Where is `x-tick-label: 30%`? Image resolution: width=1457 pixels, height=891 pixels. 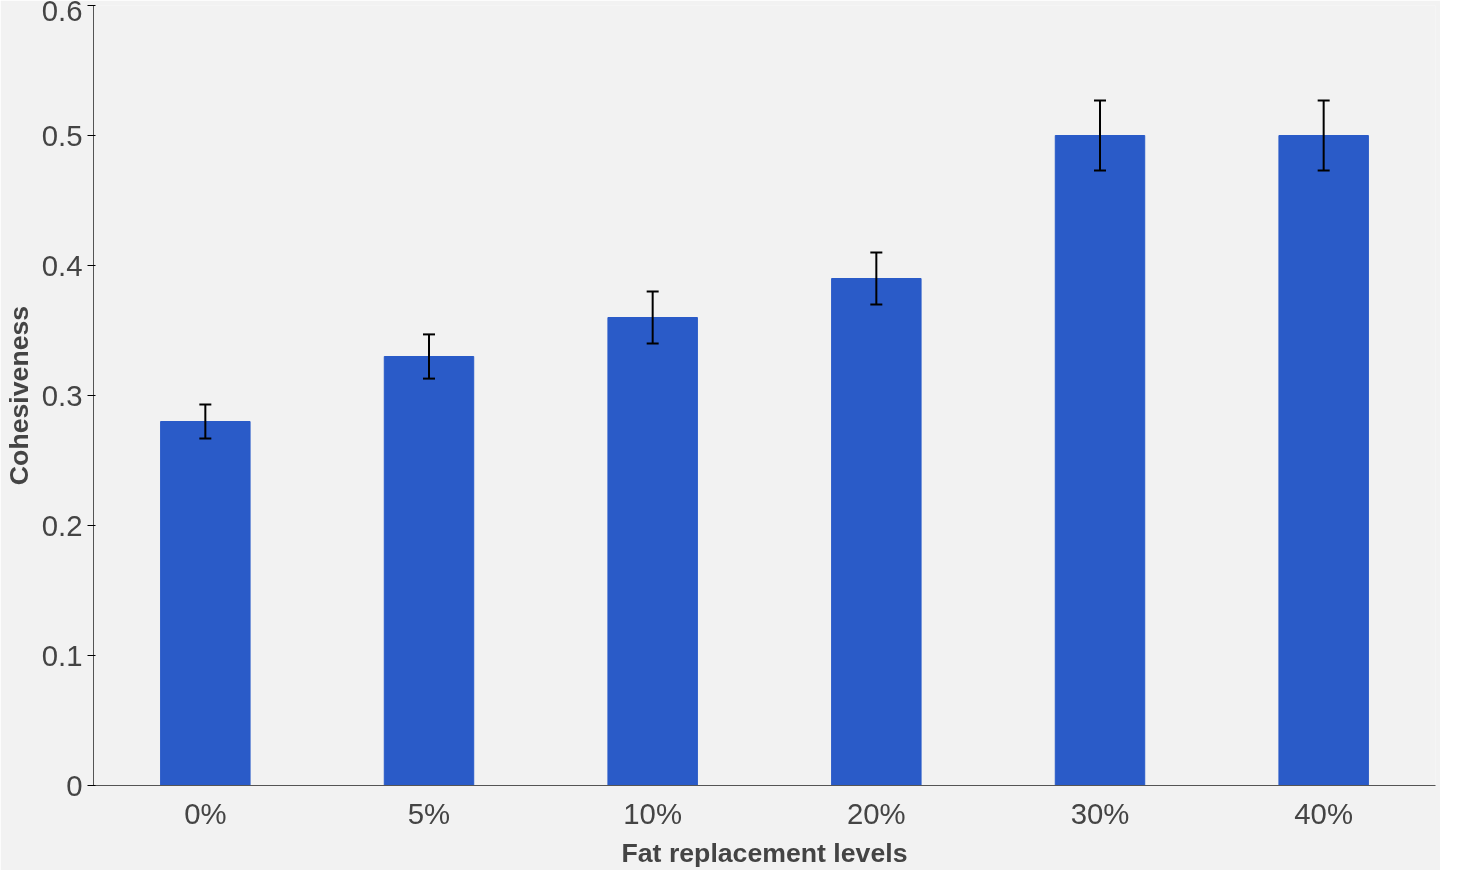
x-tick-label: 30% is located at coordinates (1100, 813).